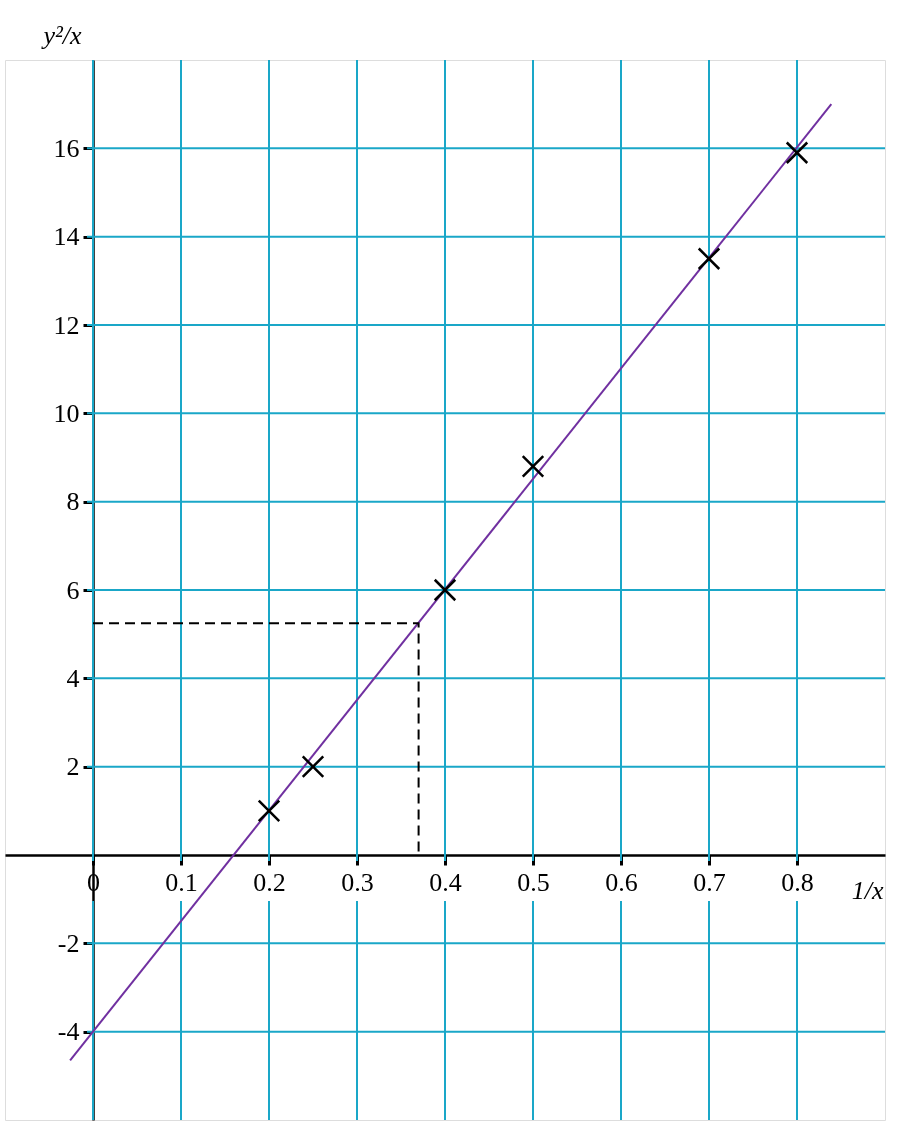 This screenshot has height=1136, width=905. Describe the element at coordinates (66, 237) in the screenshot. I see `y-tick-label: 14` at that location.